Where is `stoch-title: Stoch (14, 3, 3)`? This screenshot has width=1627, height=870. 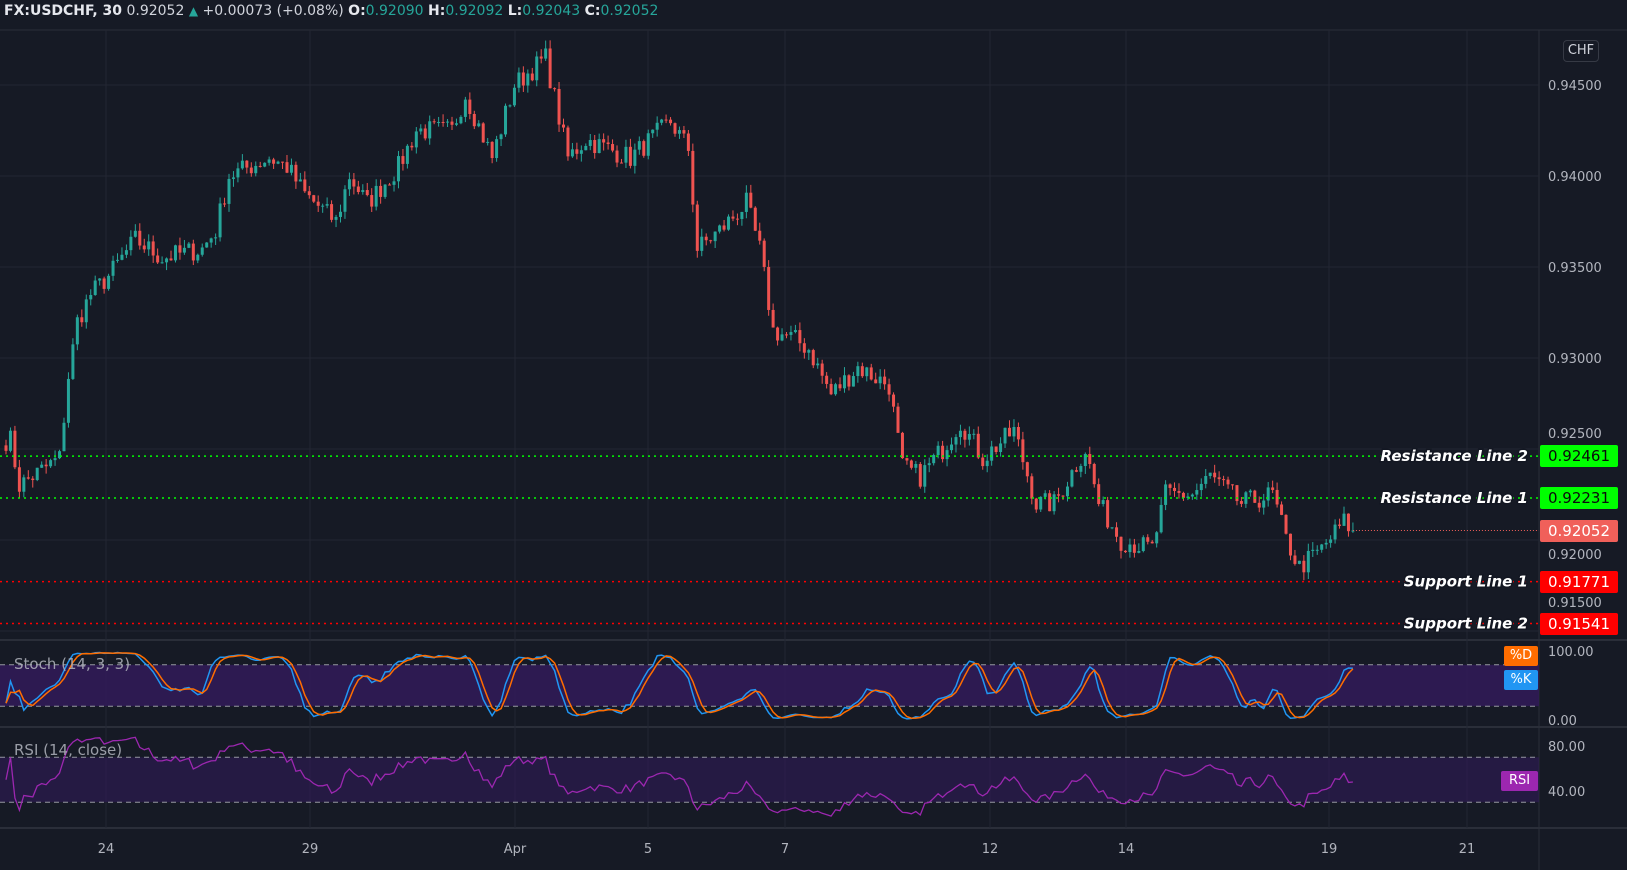 stoch-title: Stoch (14, 3, 3) is located at coordinates (72, 664).